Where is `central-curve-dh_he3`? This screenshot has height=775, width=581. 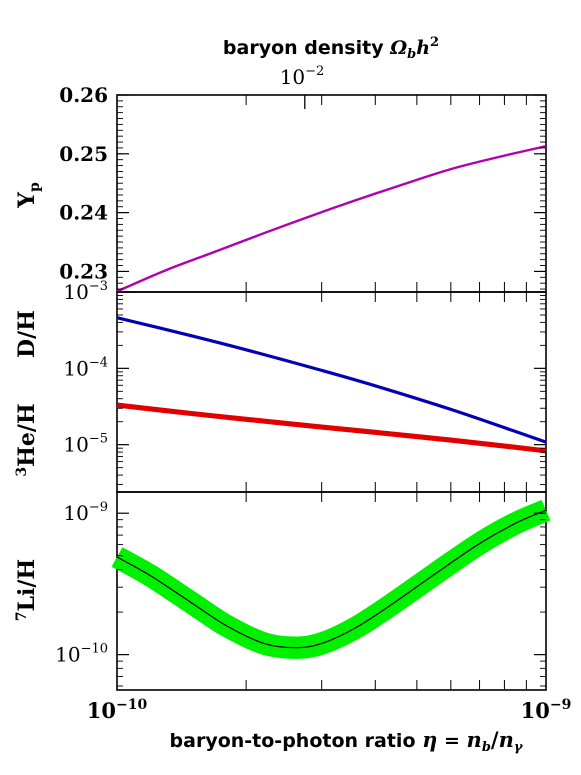
central-curve-dh_he3 is located at coordinates (331, 428).